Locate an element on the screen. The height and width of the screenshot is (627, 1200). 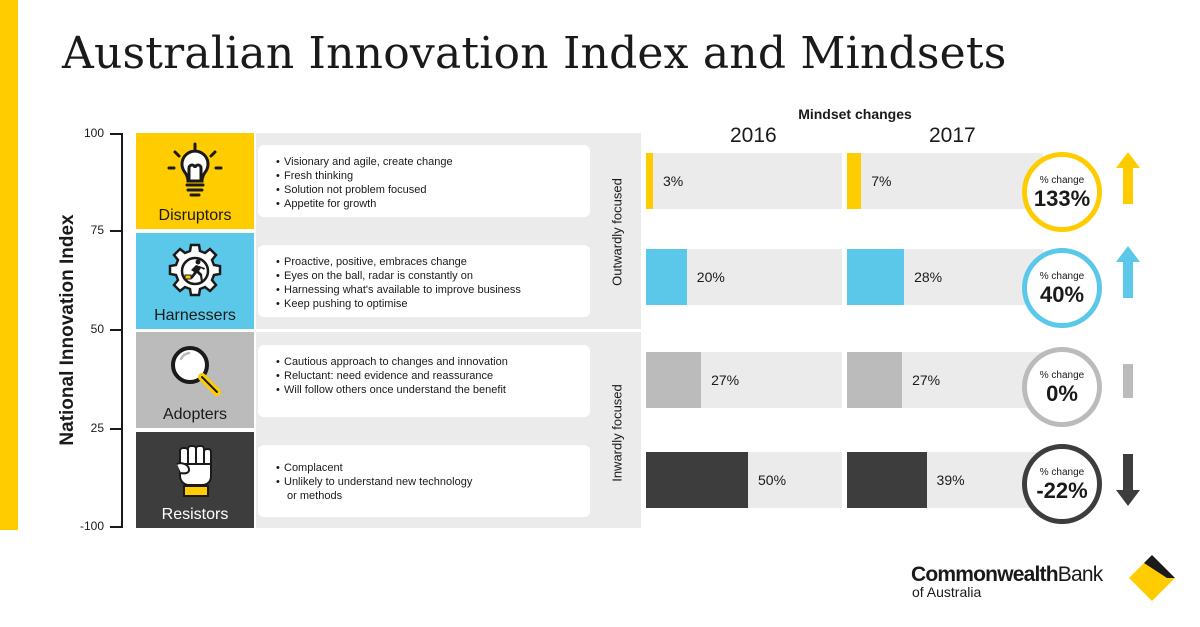
change-circle: % change 133% is located at coordinates (1062, 192).